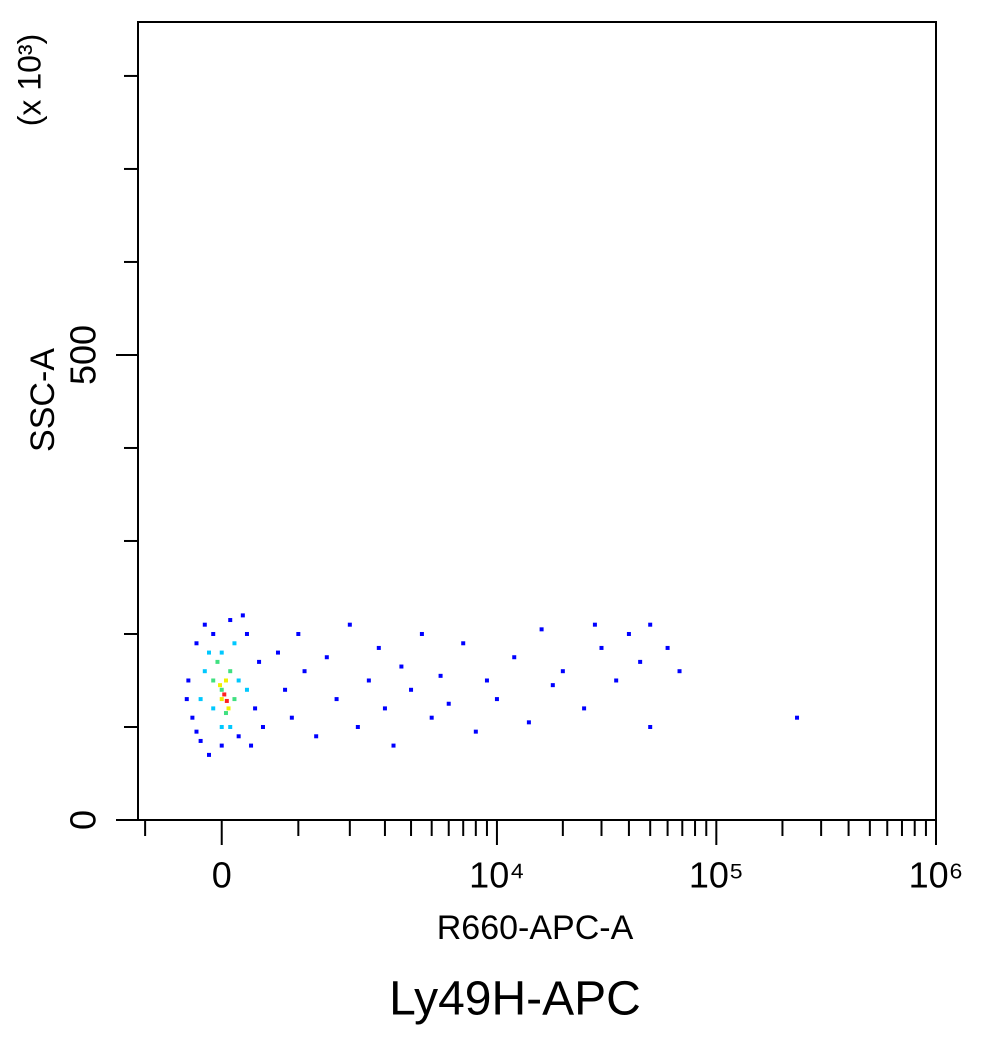 The height and width of the screenshot is (1051, 991). Describe the element at coordinates (43, 400) in the screenshot. I see `y-axis-label: SSC-A` at that location.